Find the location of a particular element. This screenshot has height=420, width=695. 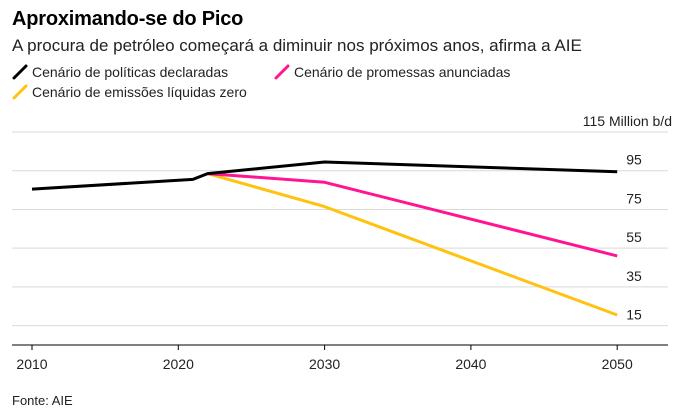

x-tick-label: 2030 is located at coordinates (324, 364).